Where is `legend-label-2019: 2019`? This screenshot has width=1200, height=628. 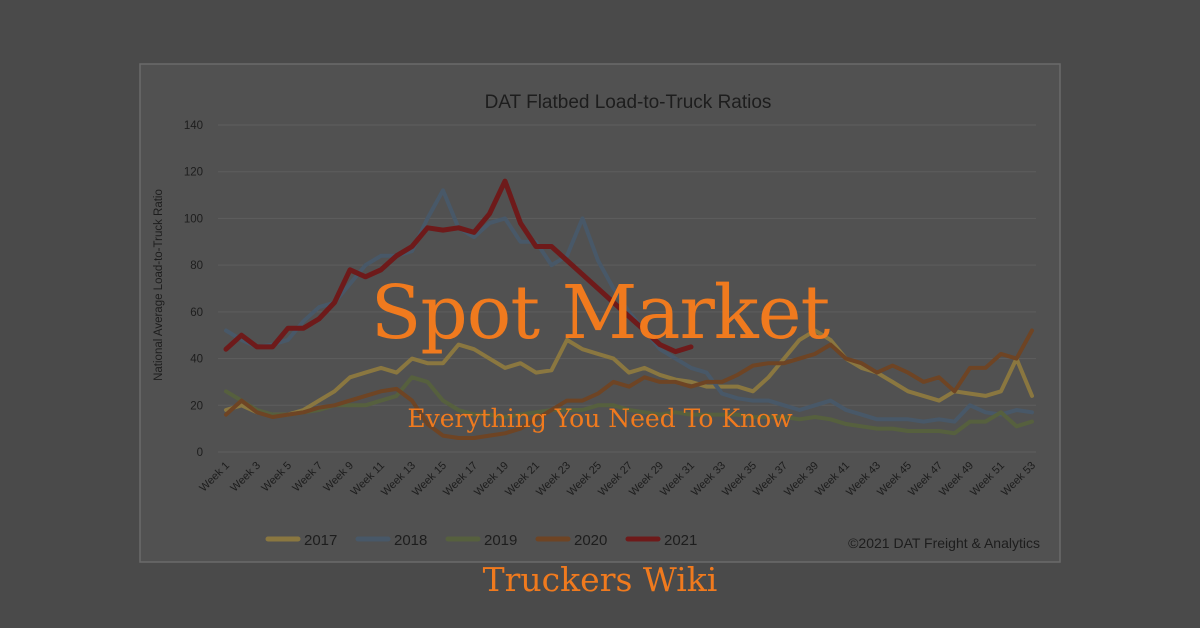 legend-label-2019: 2019 is located at coordinates (500, 540).